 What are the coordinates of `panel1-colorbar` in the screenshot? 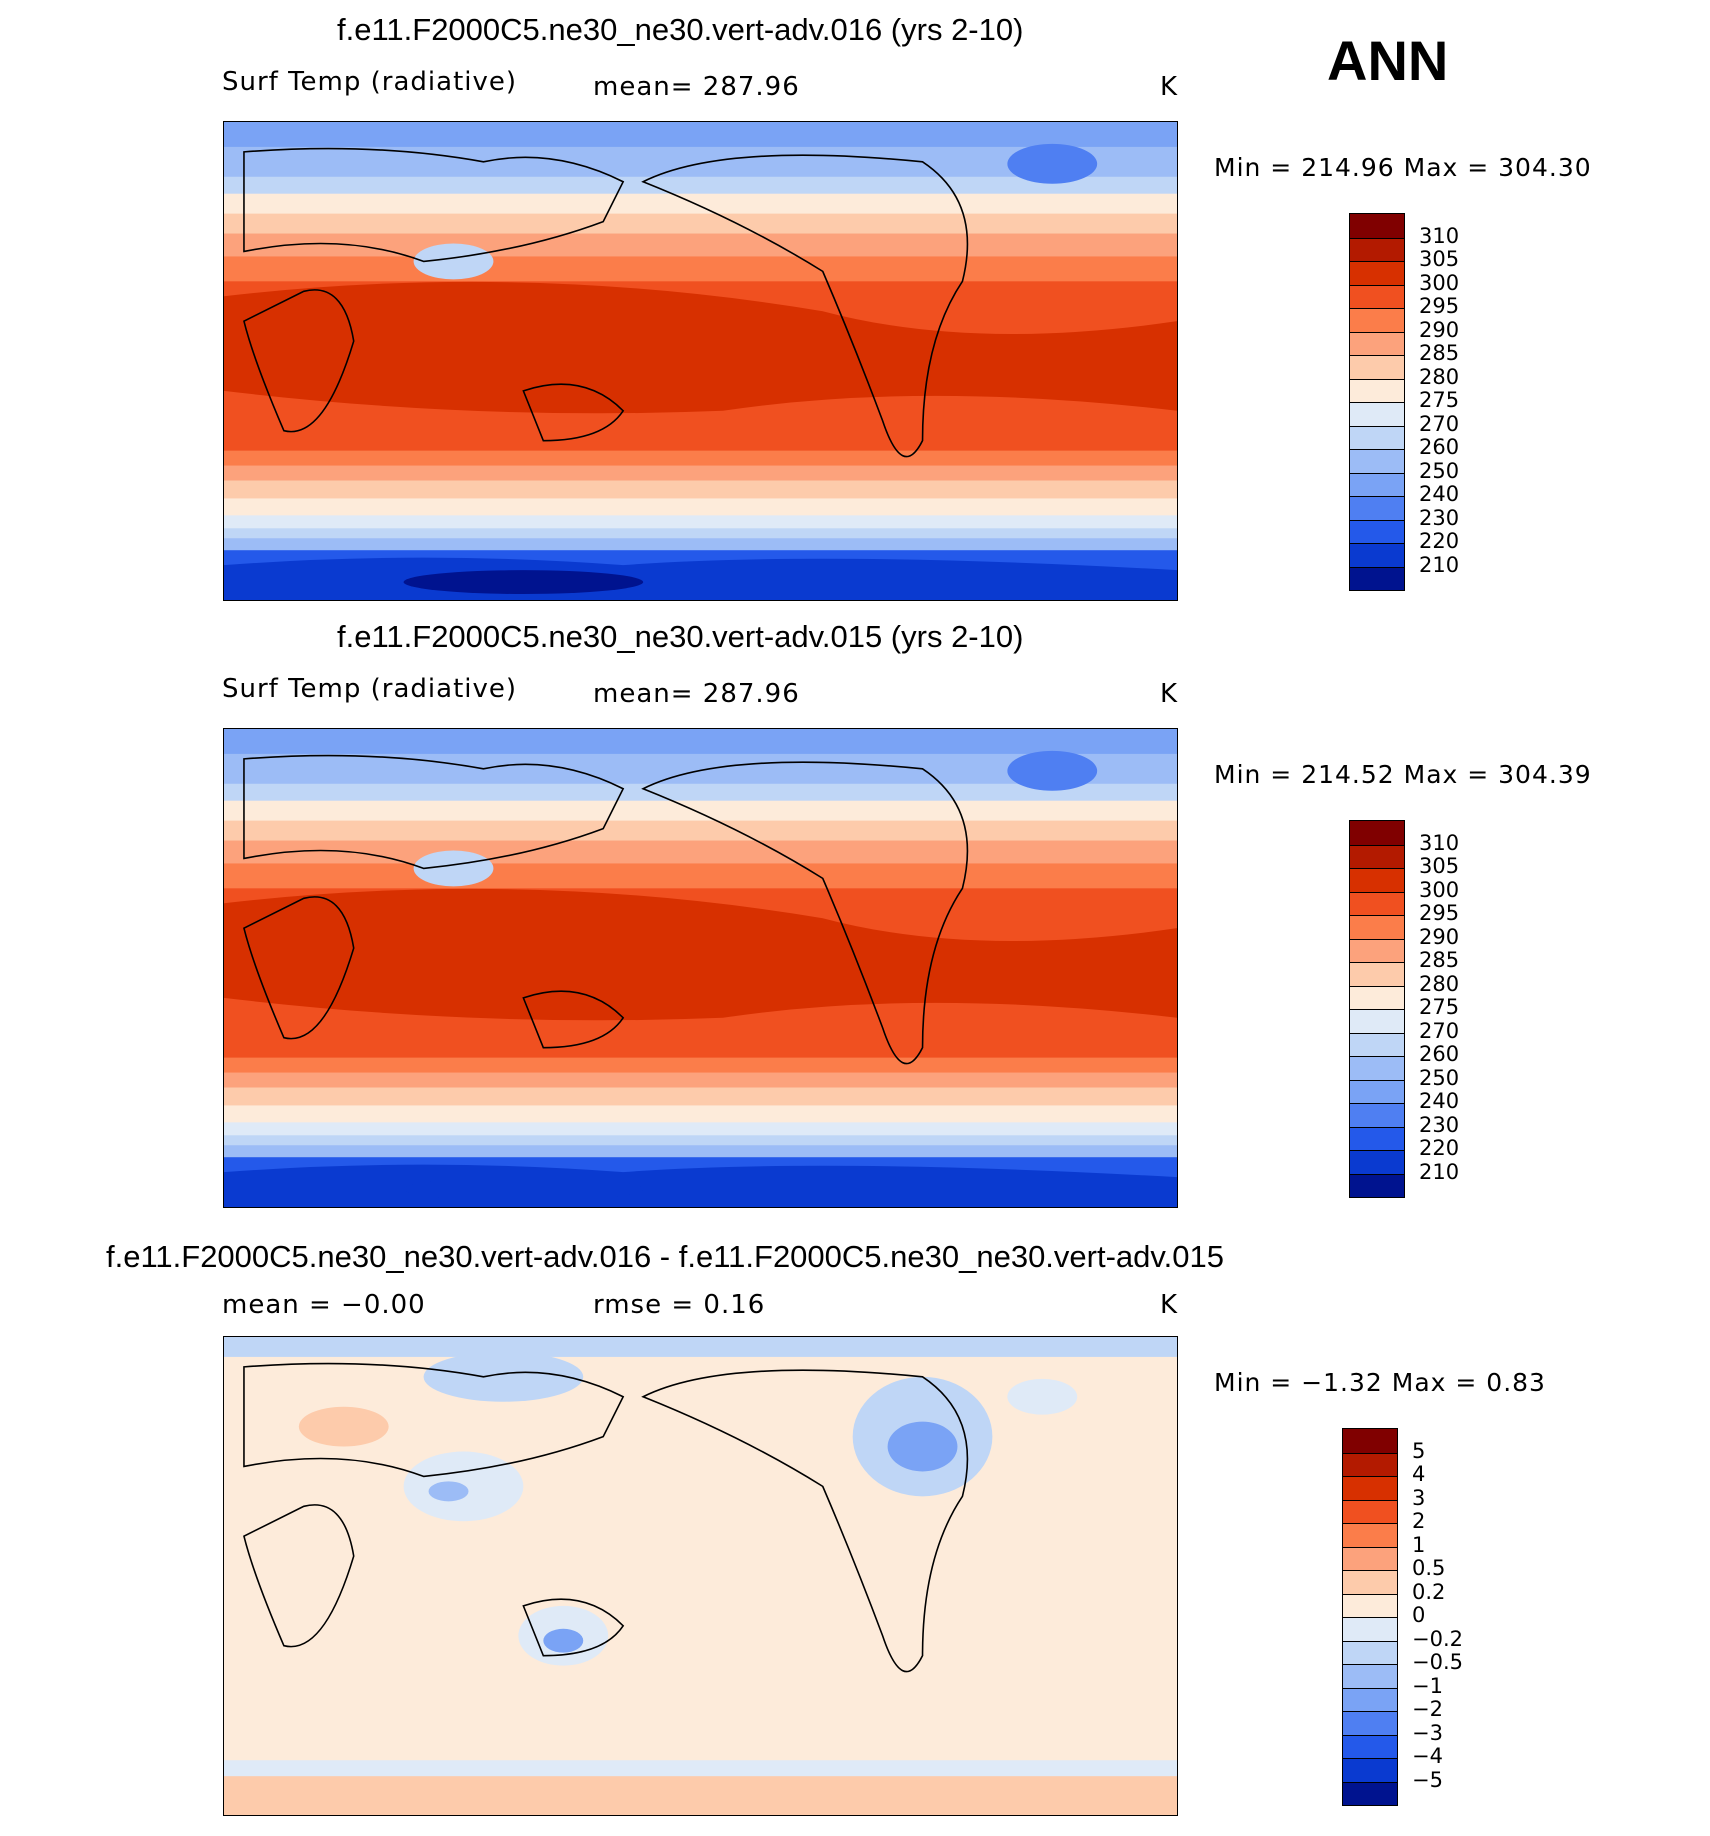 It's located at (1377, 402).